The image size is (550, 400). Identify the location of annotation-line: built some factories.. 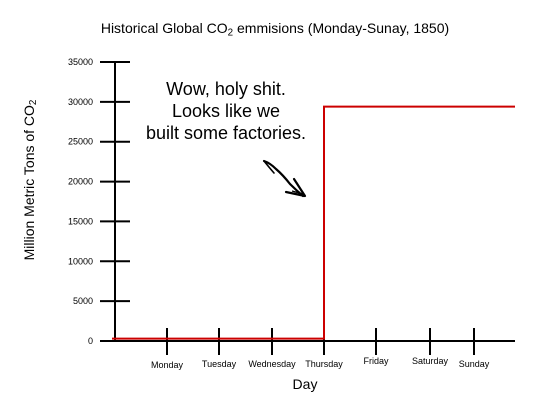
(226, 133).